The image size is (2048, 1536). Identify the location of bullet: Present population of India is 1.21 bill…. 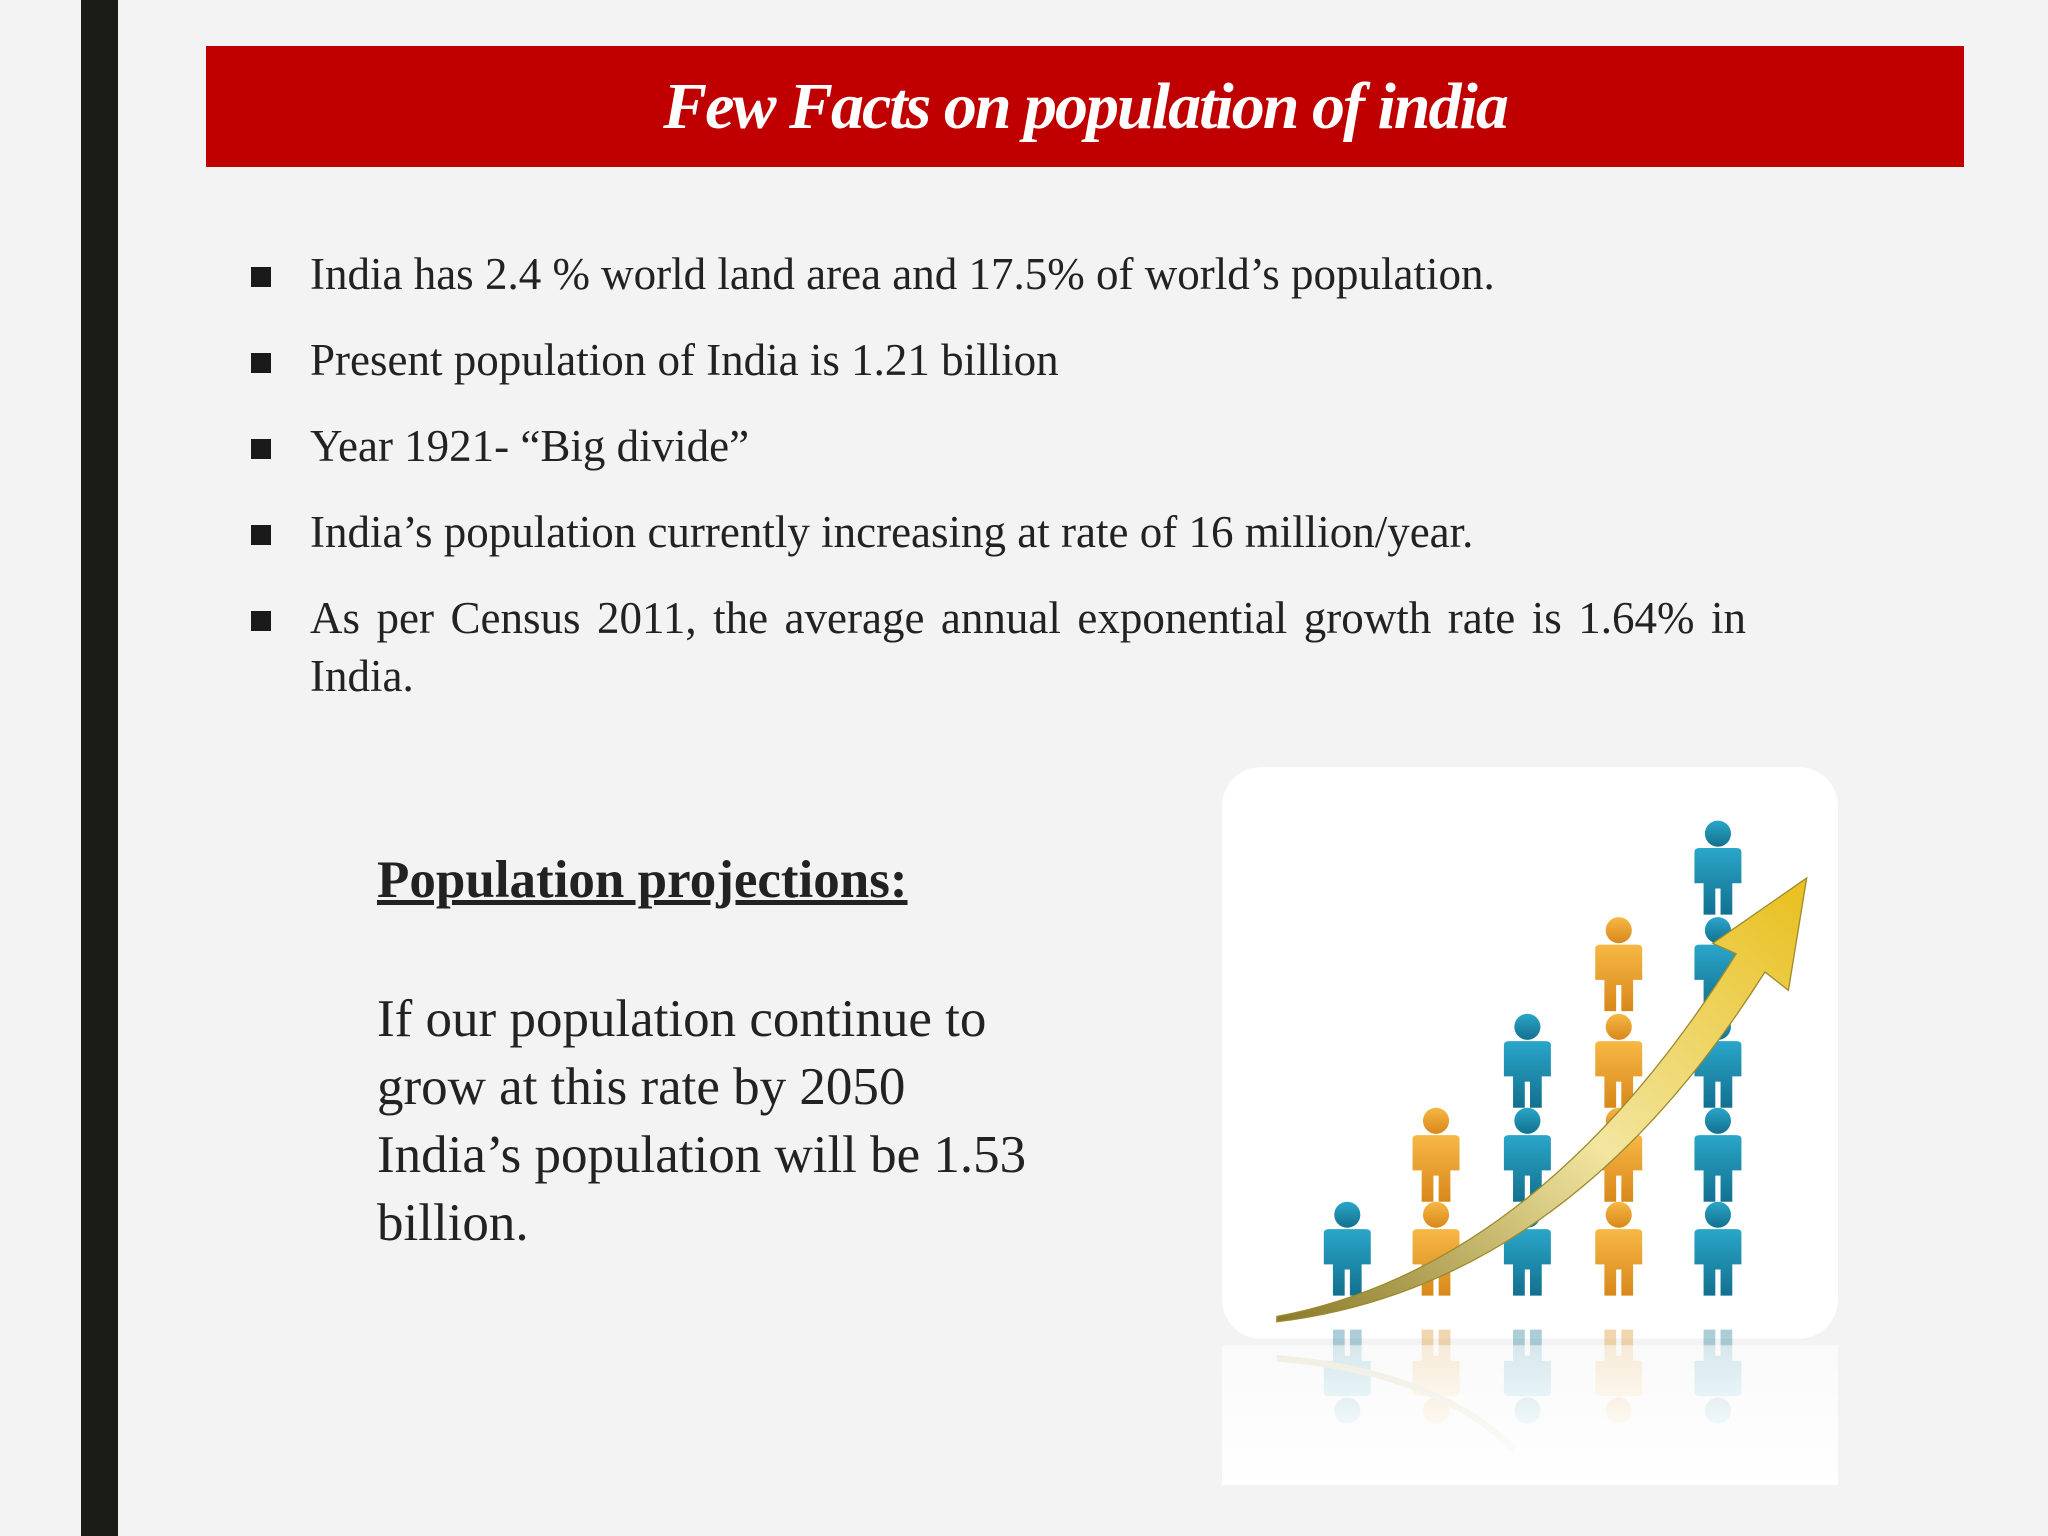
(996, 360).